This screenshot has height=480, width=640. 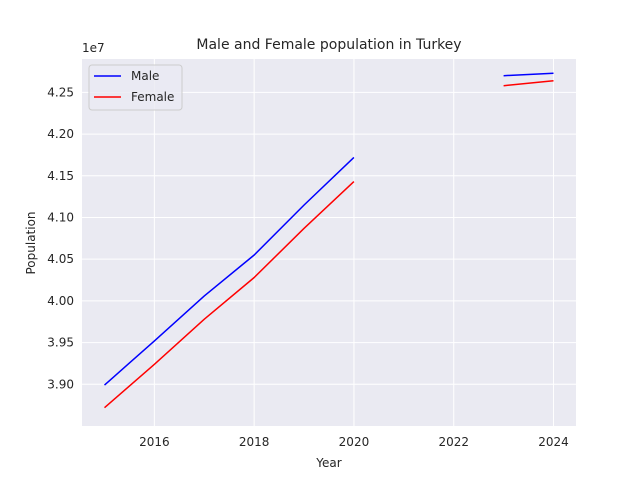 What do you see at coordinates (453, 442) in the screenshot?
I see `x-tick-label: 2022` at bounding box center [453, 442].